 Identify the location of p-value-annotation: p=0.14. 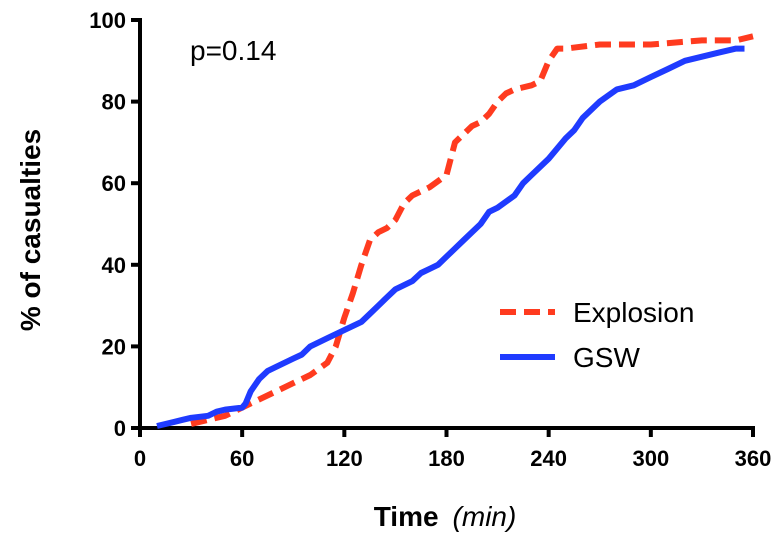
(233, 50).